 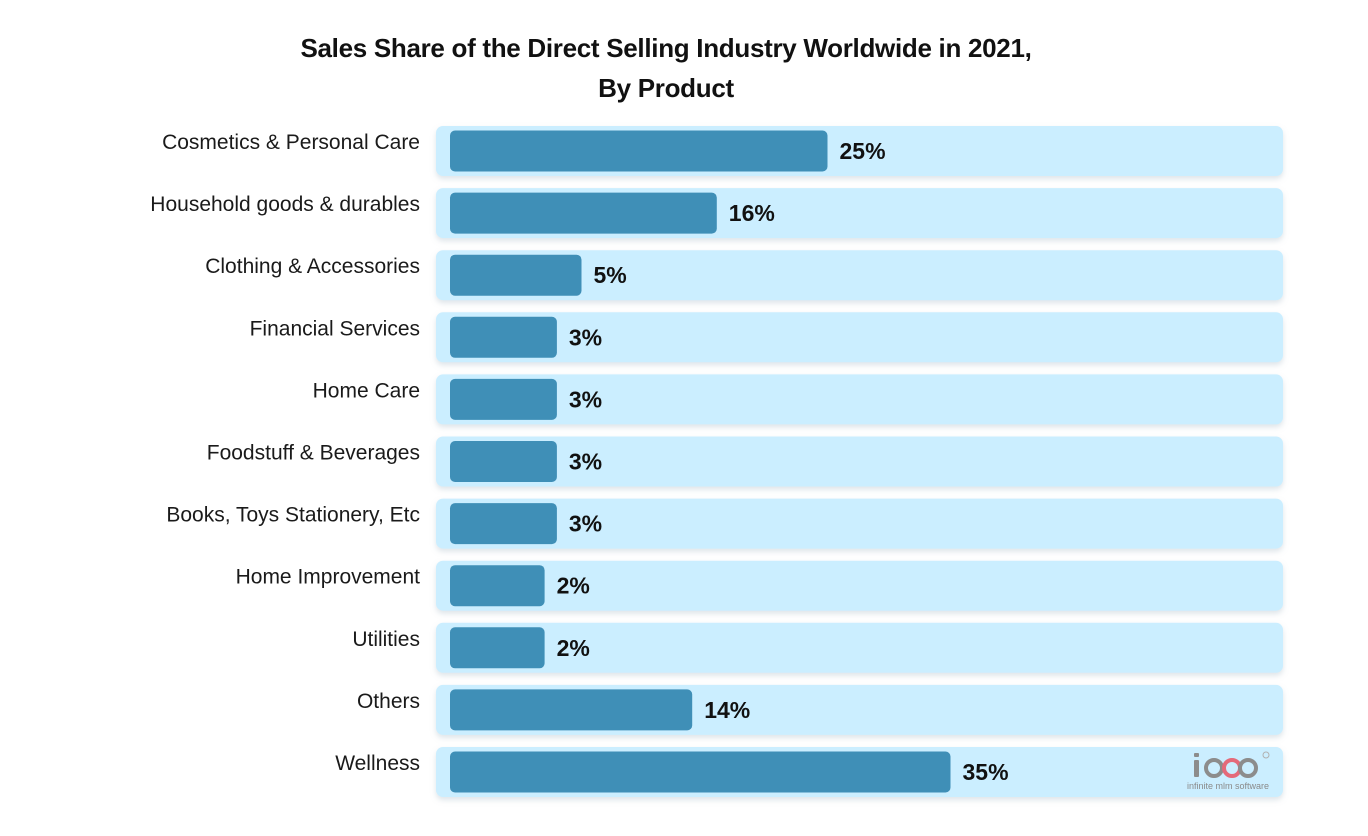 What do you see at coordinates (863, 151) in the screenshot?
I see `value-label: 25%` at bounding box center [863, 151].